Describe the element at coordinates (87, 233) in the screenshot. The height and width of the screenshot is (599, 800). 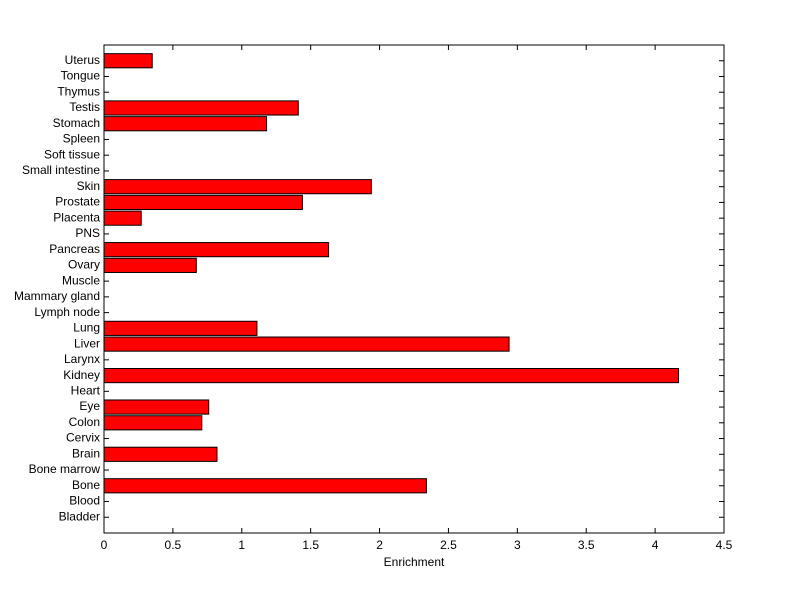
I see `y-tick-label: PNS` at that location.